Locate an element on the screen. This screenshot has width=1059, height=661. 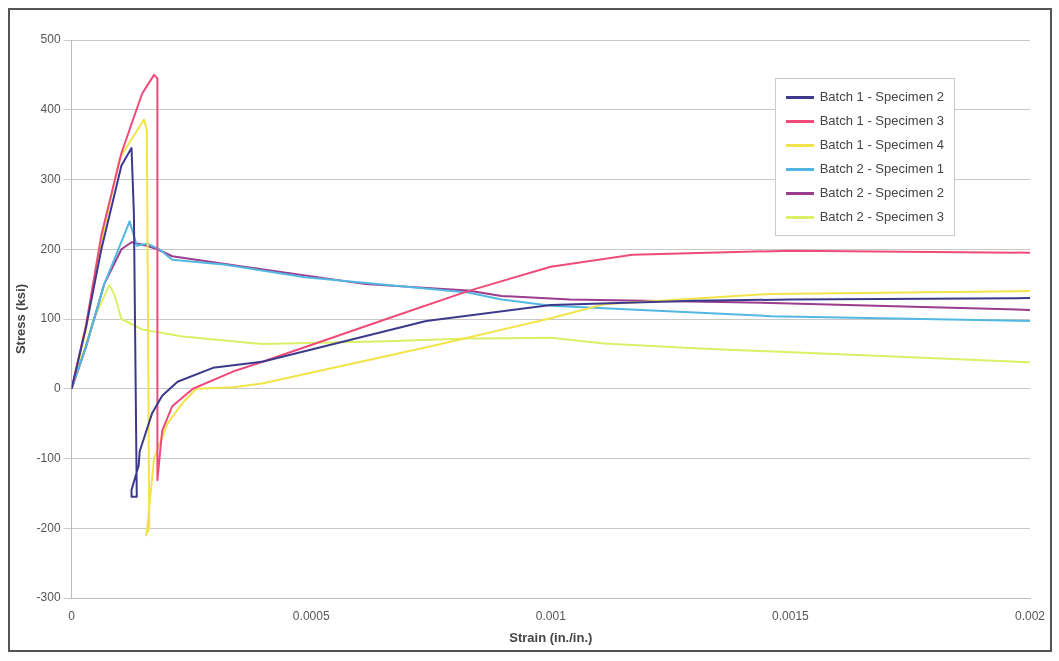
y-tick-label: 100 is located at coordinates (50, 318).